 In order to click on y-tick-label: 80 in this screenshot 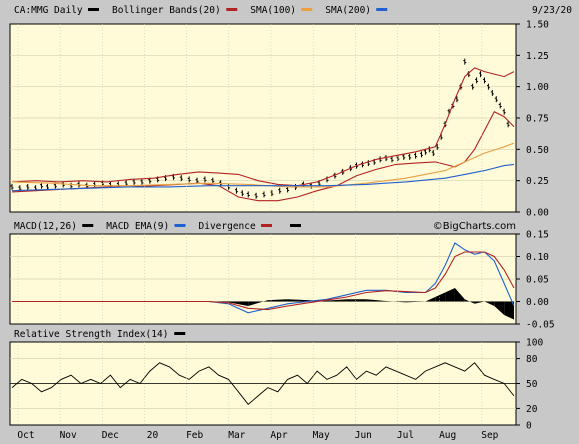, I will do `click(532, 359)`.